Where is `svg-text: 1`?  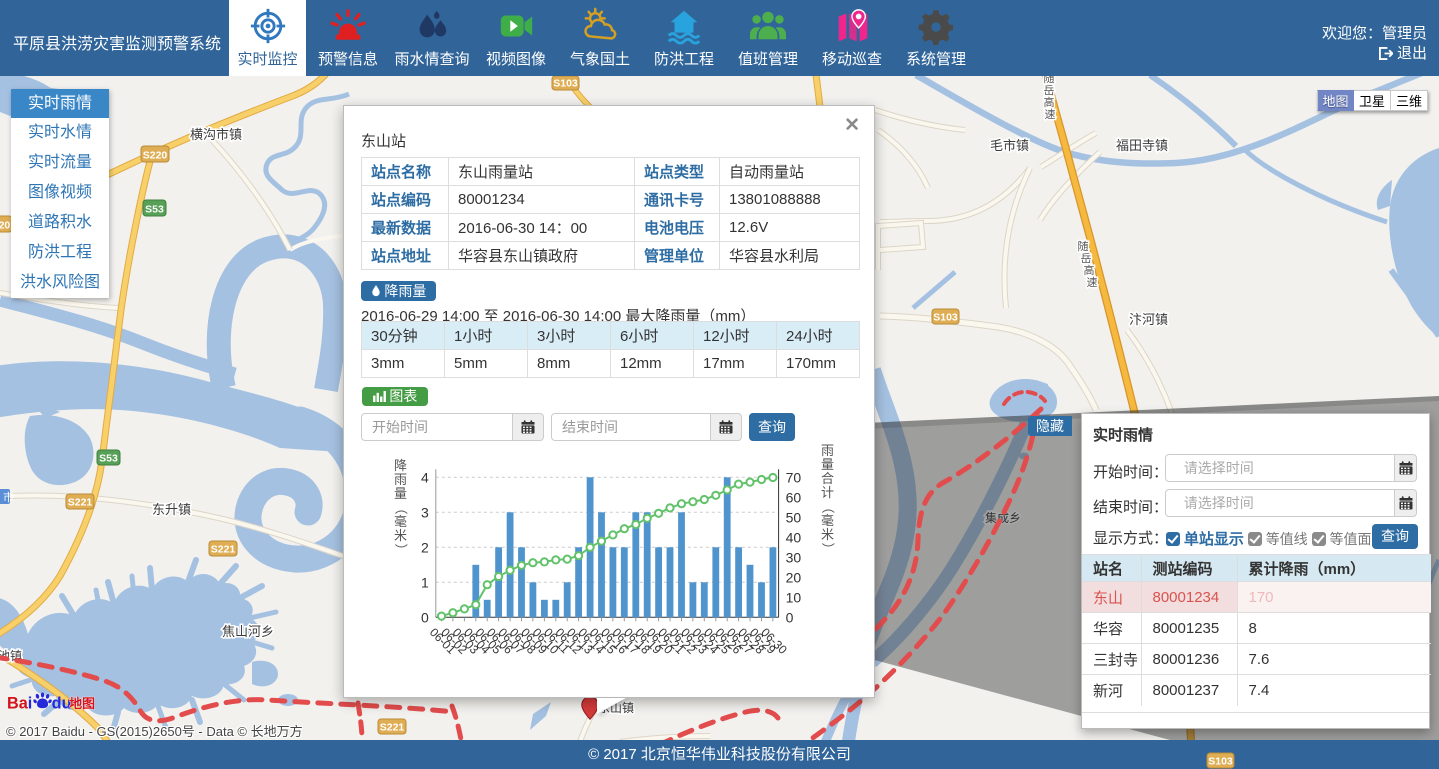
svg-text: 1 is located at coordinates (425, 582).